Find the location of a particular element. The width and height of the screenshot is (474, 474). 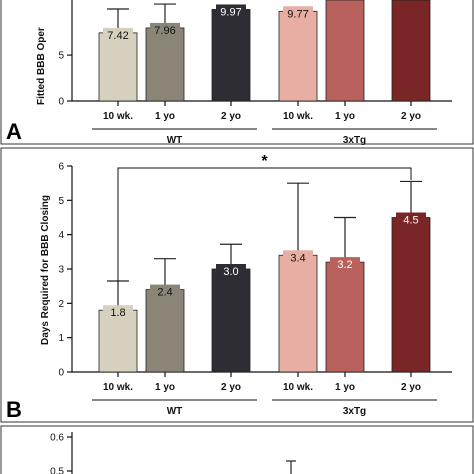

panel-a-group-label: 3xTg is located at coordinates (354, 140).